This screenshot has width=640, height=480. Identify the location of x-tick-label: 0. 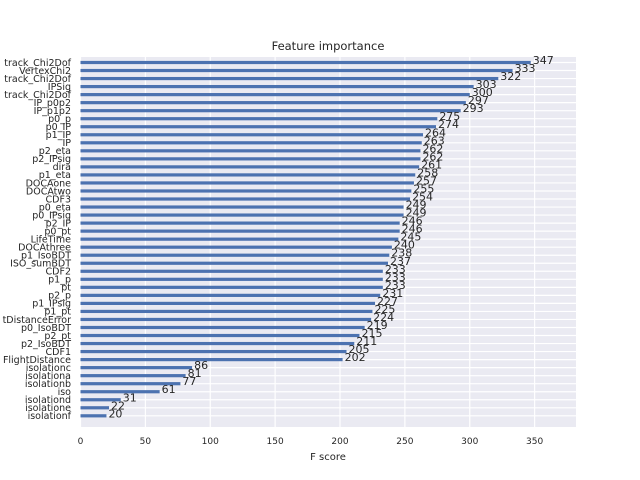
(81, 442).